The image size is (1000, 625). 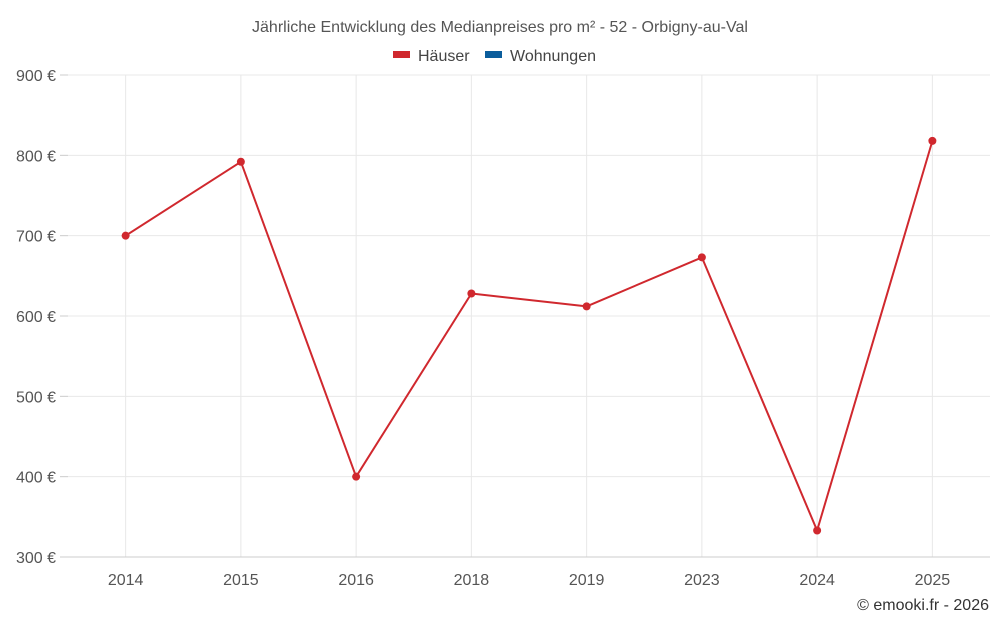 What do you see at coordinates (587, 580) in the screenshot?
I see `x-tick-label: 2019` at bounding box center [587, 580].